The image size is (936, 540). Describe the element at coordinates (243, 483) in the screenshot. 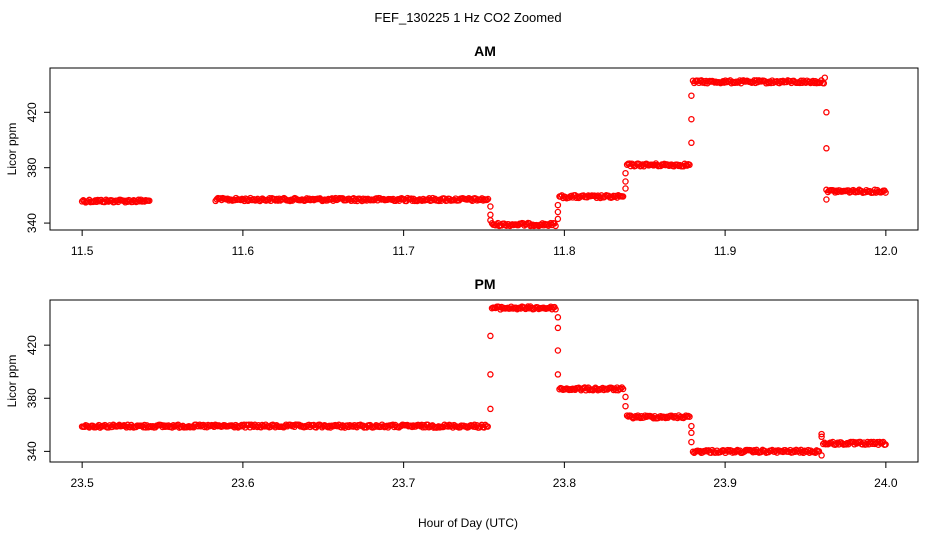

I see `x-tick-label-pm: 23.6` at that location.